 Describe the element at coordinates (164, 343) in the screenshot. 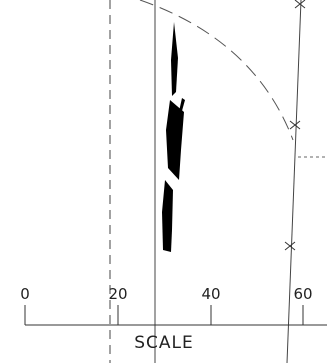

I see `scale-title: SCALE` at that location.